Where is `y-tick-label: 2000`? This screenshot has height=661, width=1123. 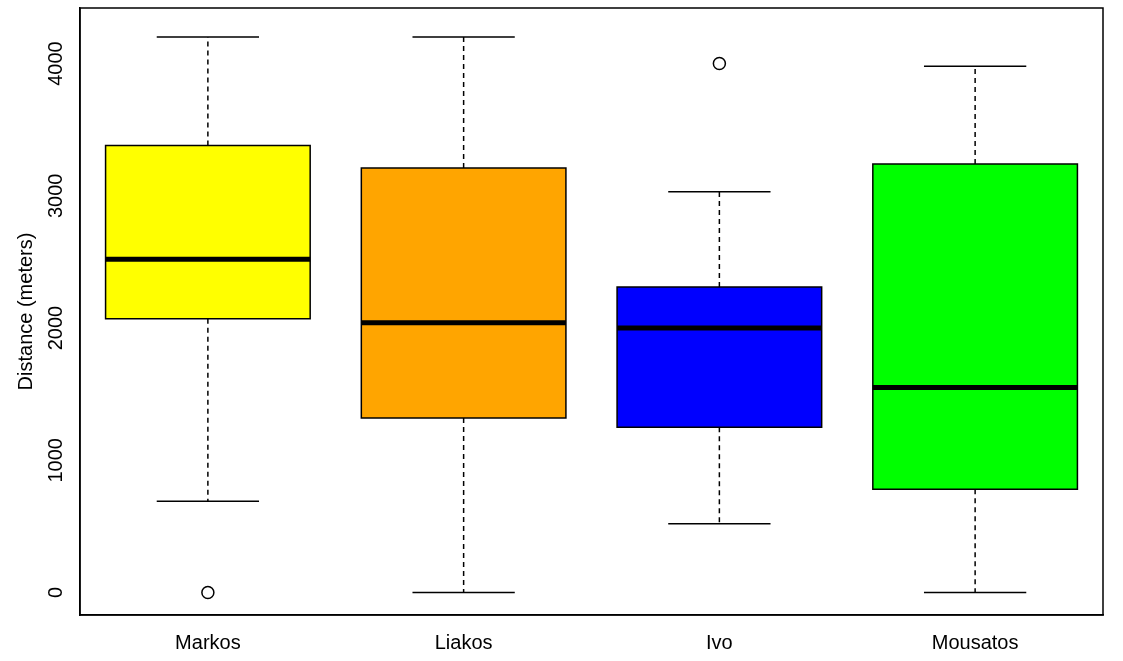
y-tick-label: 2000 is located at coordinates (54, 328).